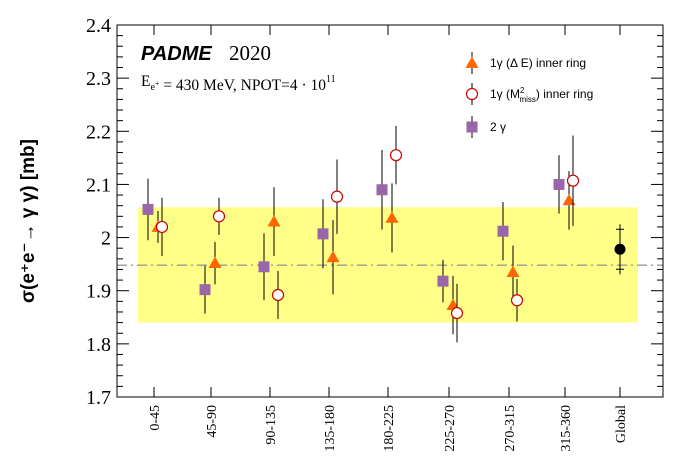 The image size is (698, 474). Describe the element at coordinates (330, 428) in the screenshot. I see `x-tick-label: 135-180` at that location.